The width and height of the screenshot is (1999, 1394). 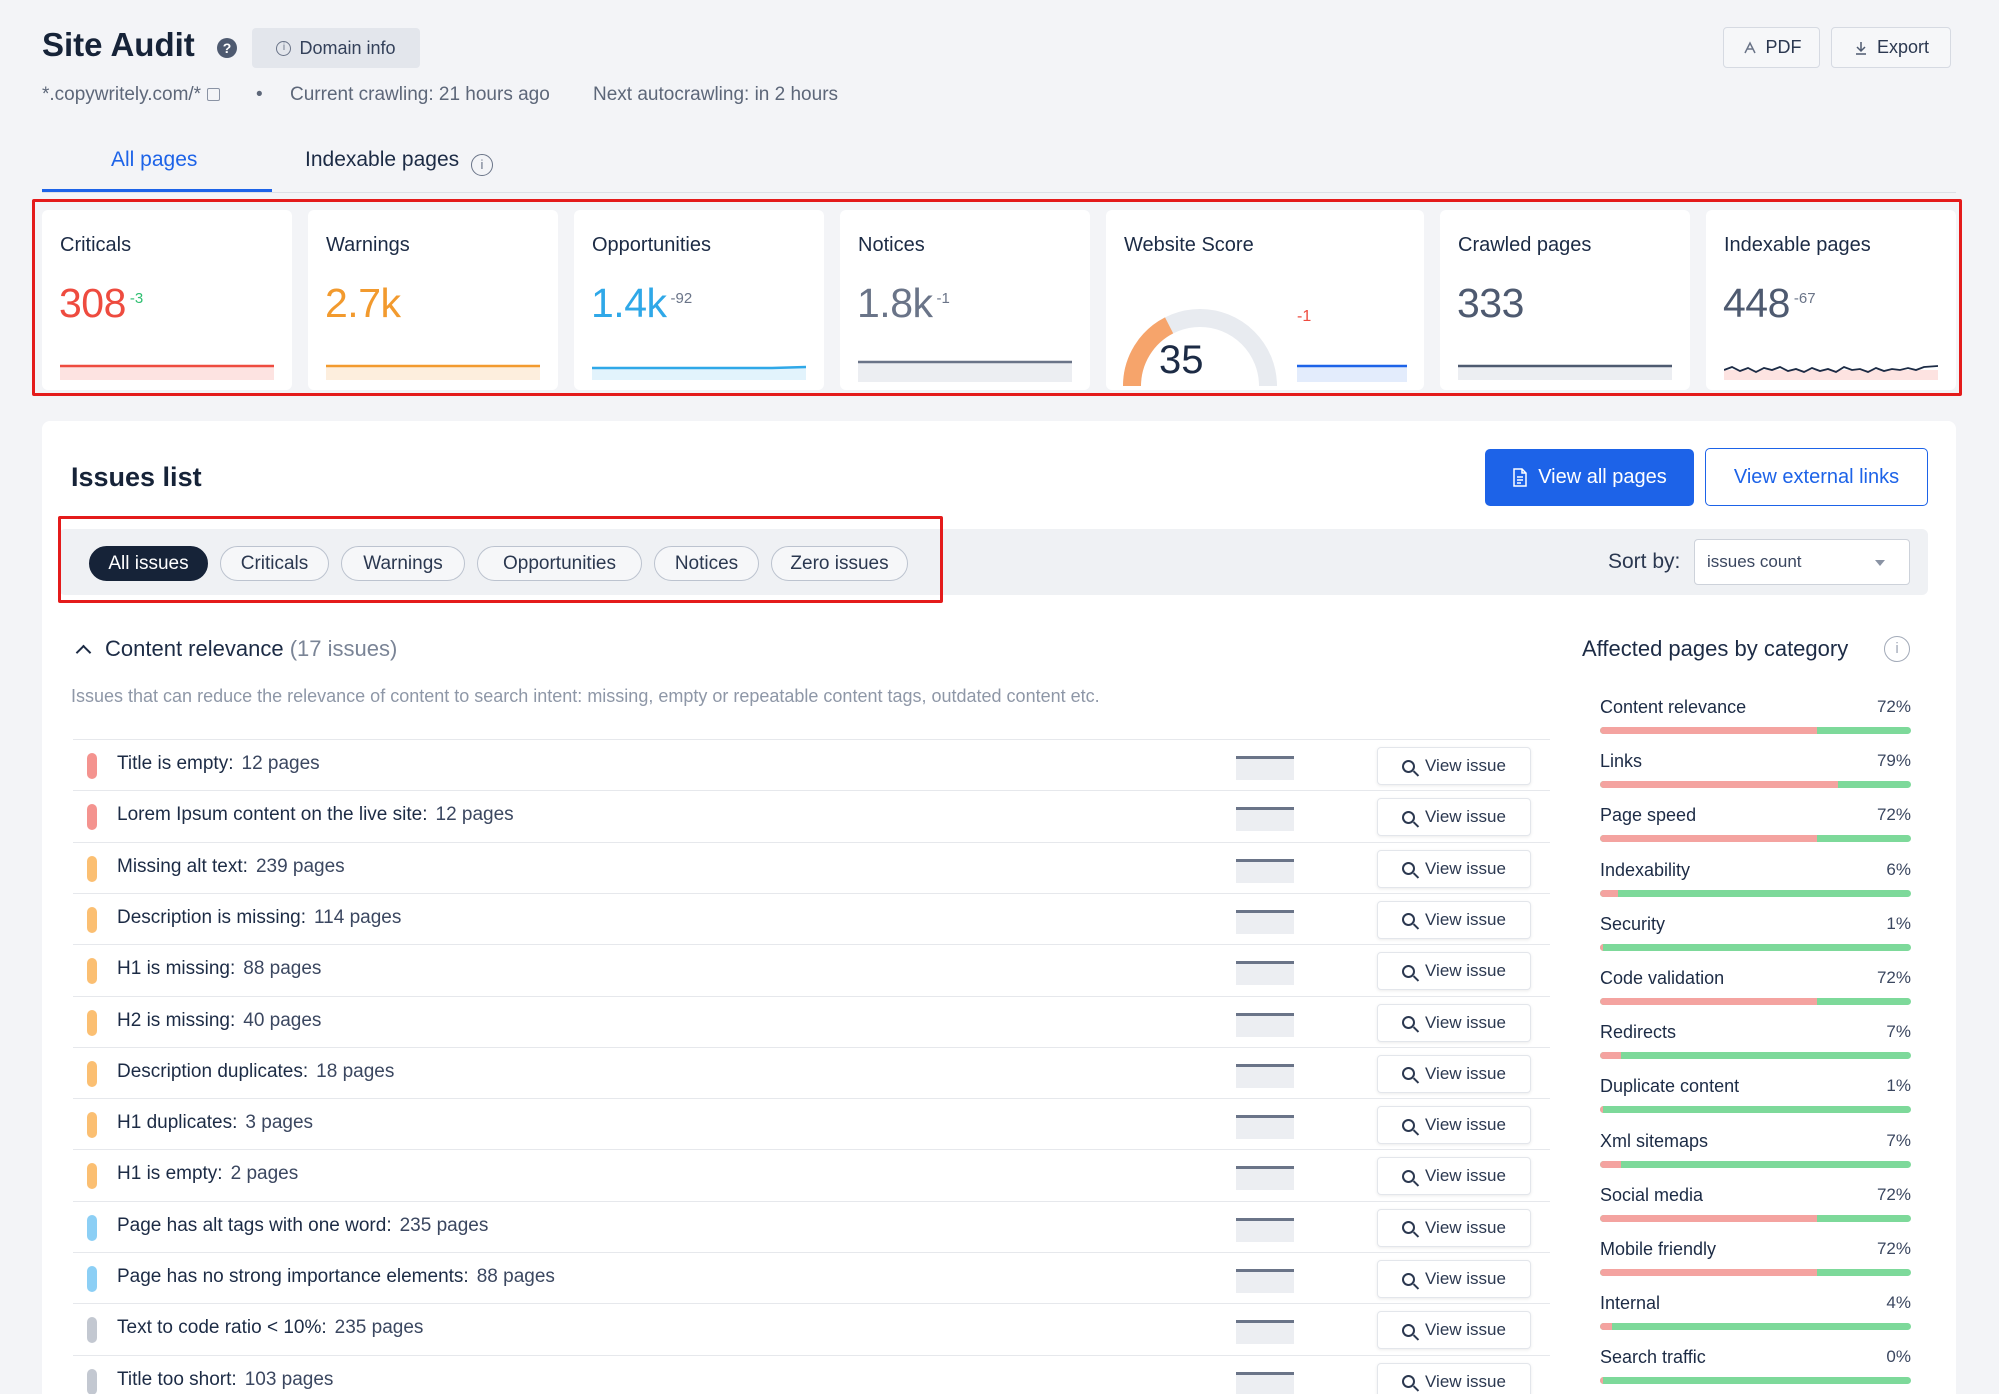 I want to click on issue-label: Description is missing: 114 pages, so click(x=259, y=918).